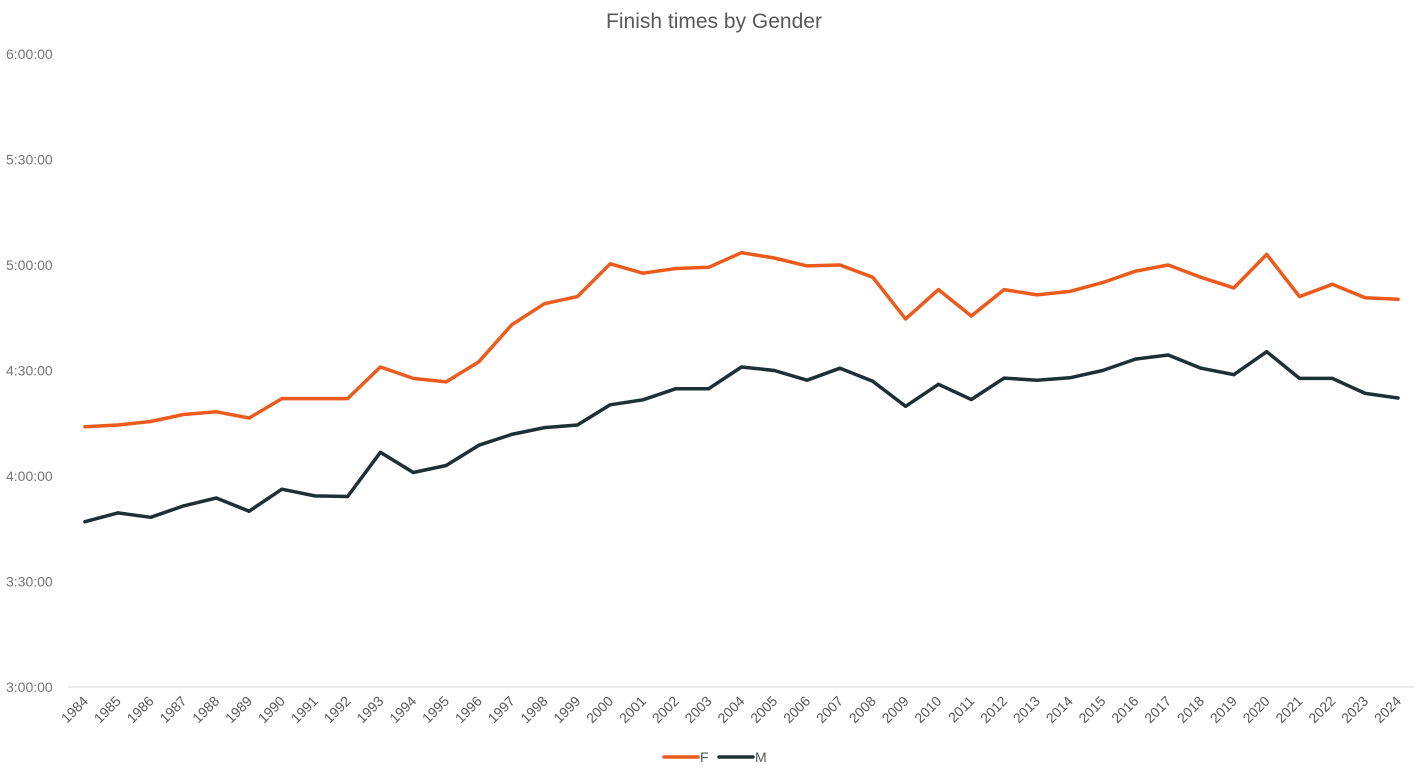 The height and width of the screenshot is (782, 1428). I want to click on x-tick-label: 2000, so click(599, 709).